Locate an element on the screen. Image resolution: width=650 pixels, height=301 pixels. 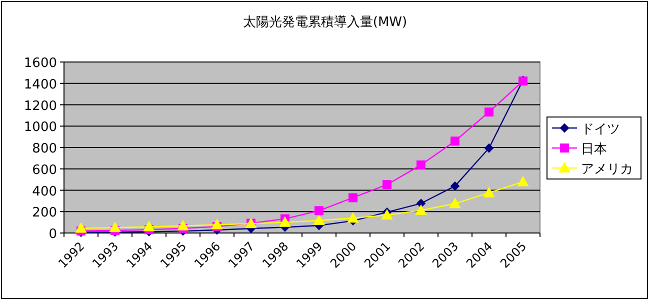
legend-label: アメリカ is located at coordinates (607, 169).